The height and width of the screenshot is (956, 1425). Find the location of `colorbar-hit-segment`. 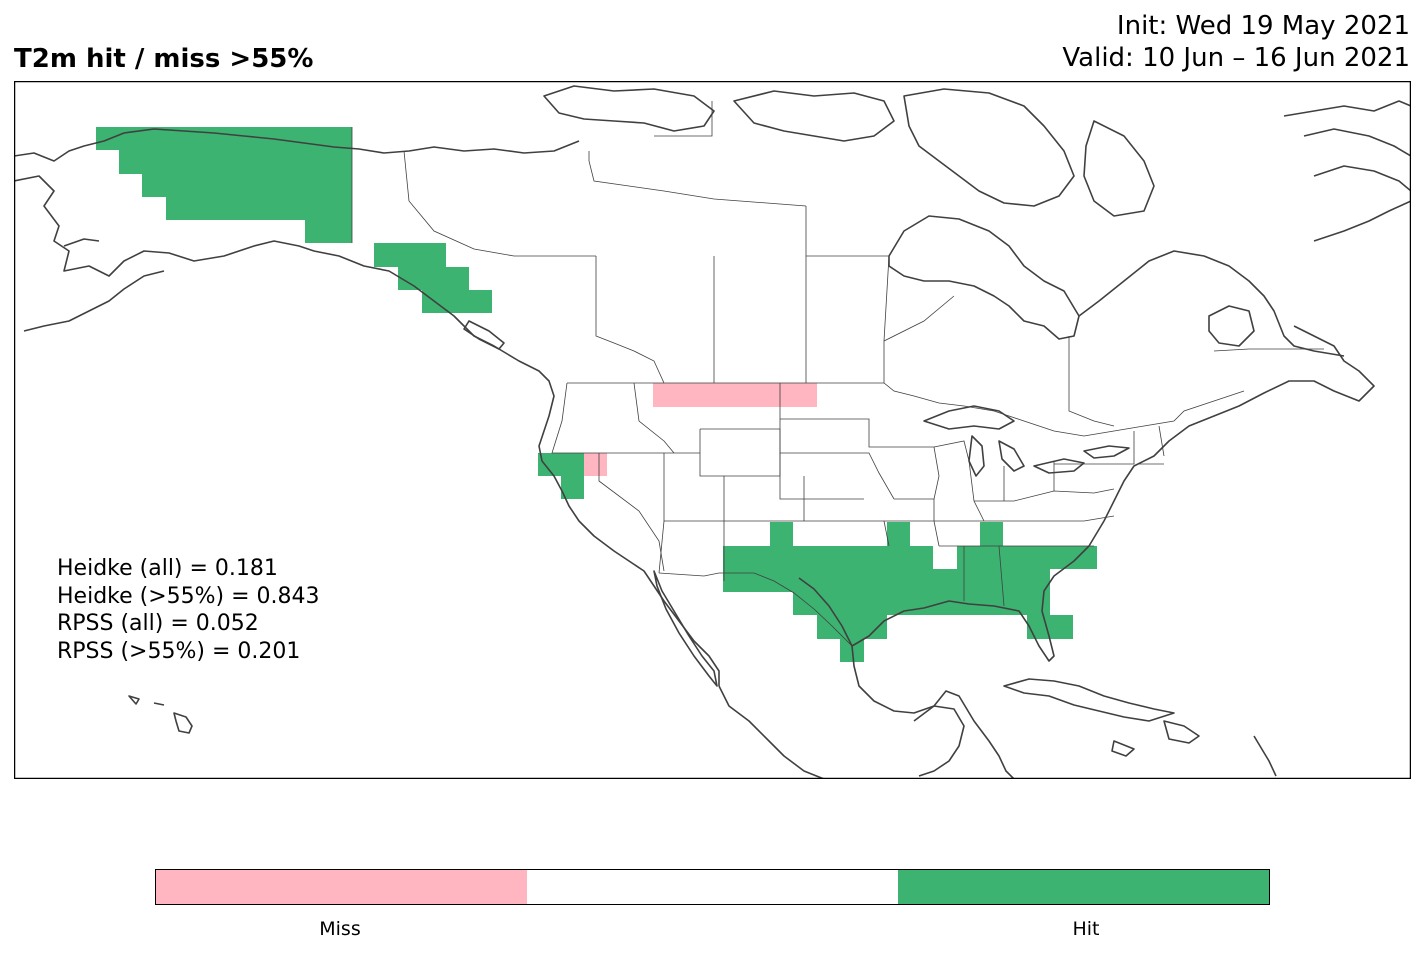

colorbar-hit-segment is located at coordinates (1083, 887).